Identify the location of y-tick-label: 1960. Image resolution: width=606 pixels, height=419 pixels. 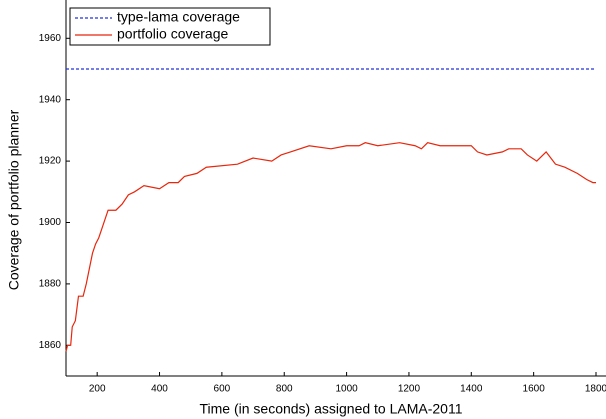
(50, 38).